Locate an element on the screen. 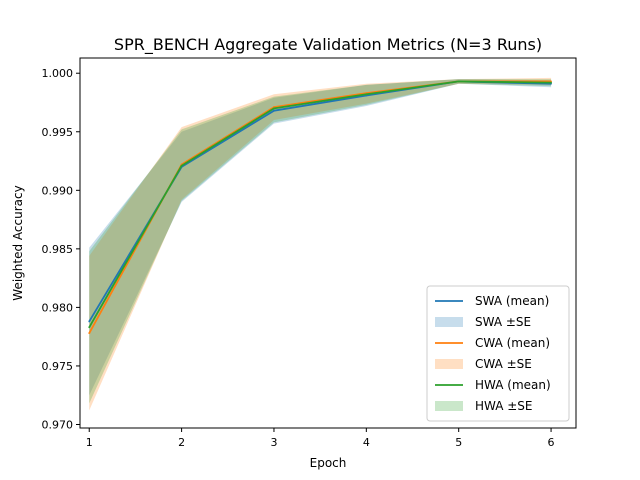 This screenshot has height=480, width=640. x-tick-label: 1 is located at coordinates (89, 442).